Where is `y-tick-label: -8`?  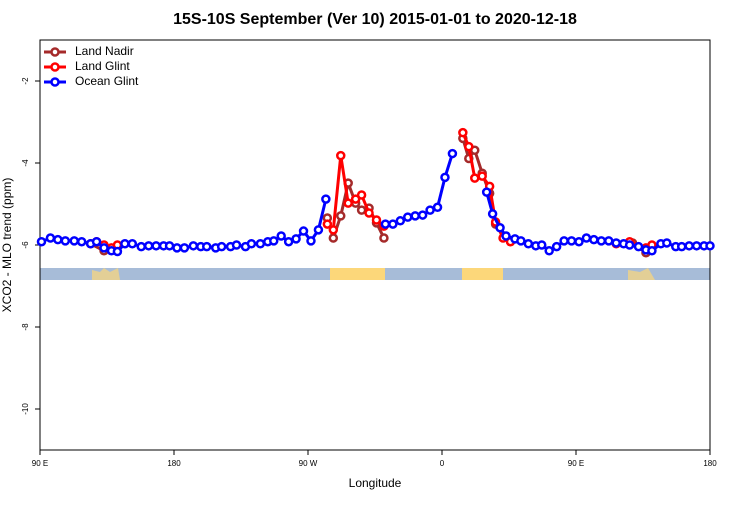 y-tick-label: -8 is located at coordinates (25, 327).